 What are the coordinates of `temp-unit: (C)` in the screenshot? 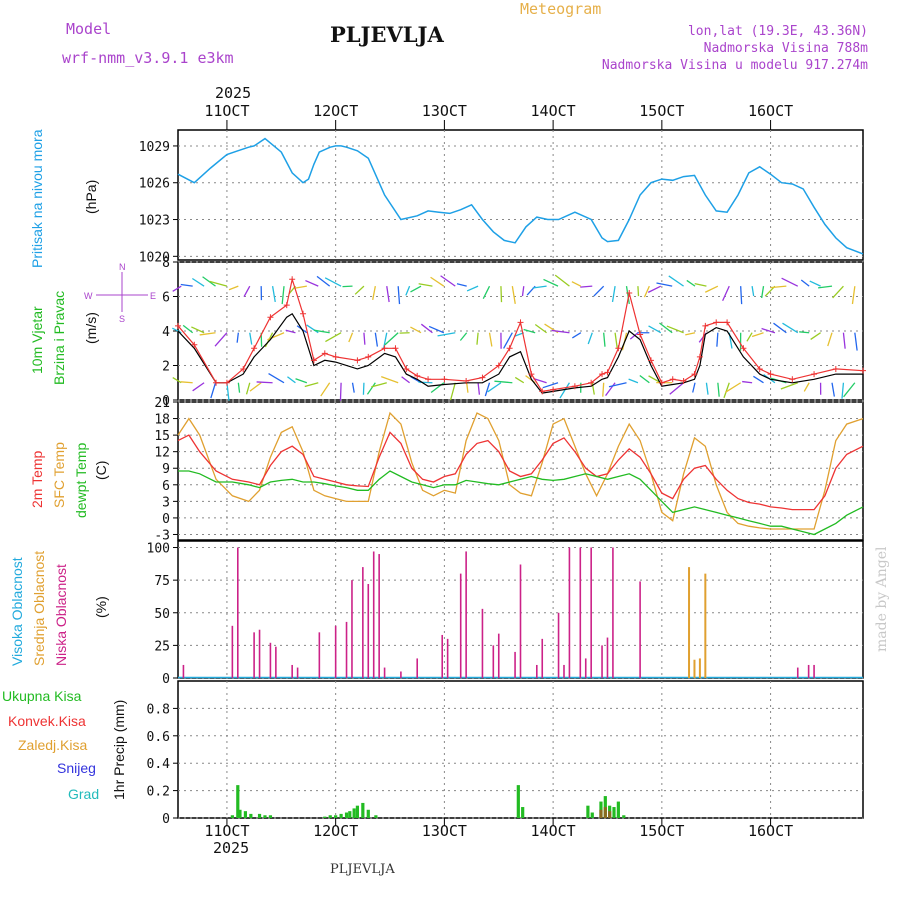 It's located at (101, 470).